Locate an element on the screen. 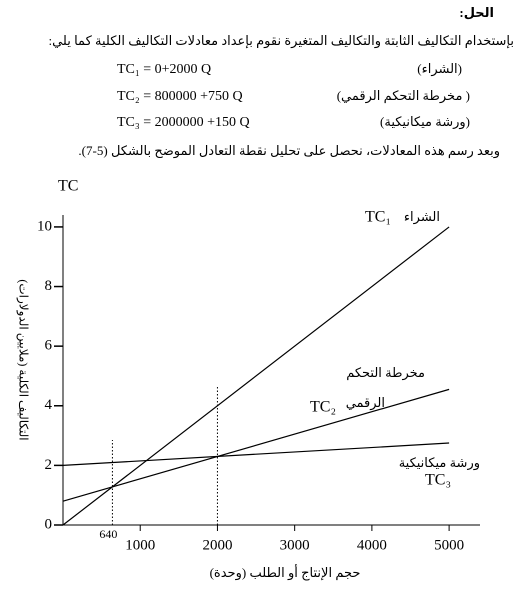  x-tick-label: 5000 is located at coordinates (449, 545).